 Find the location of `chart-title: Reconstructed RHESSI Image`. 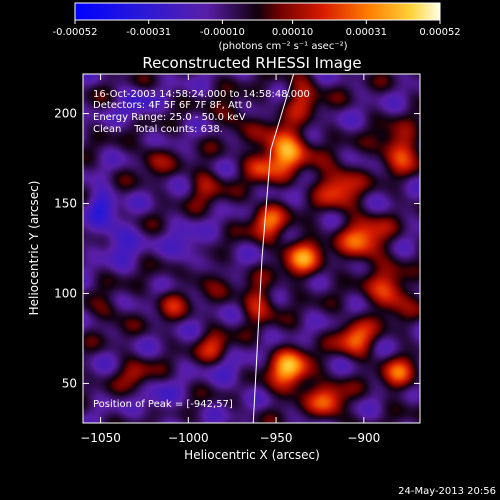

chart-title: Reconstructed RHESSI Image is located at coordinates (251, 63).